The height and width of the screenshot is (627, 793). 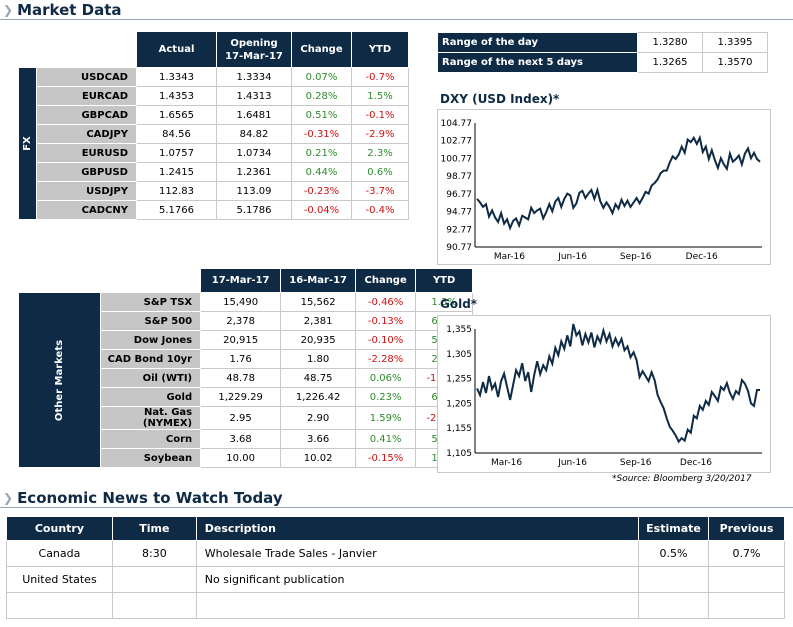 What do you see at coordinates (386, 418) in the screenshot?
I see `other-change: 1.59%` at bounding box center [386, 418].